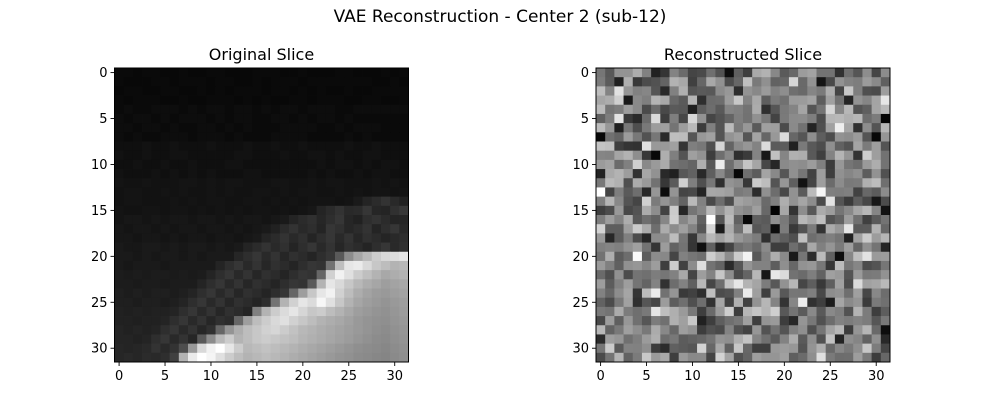 The image size is (1000, 400). Describe the element at coordinates (99, 211) in the screenshot. I see `y-tick-label: 15` at that location.